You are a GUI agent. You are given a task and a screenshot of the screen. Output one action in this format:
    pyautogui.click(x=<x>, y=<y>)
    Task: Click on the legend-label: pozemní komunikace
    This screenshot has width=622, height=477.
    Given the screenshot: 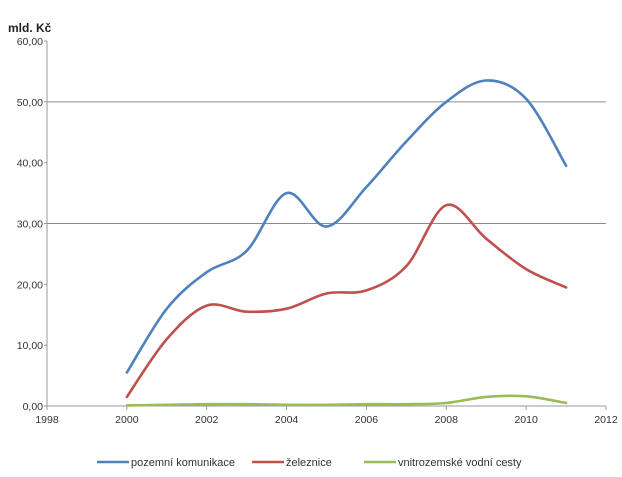 What is the action you would take?
    pyautogui.click(x=183, y=463)
    